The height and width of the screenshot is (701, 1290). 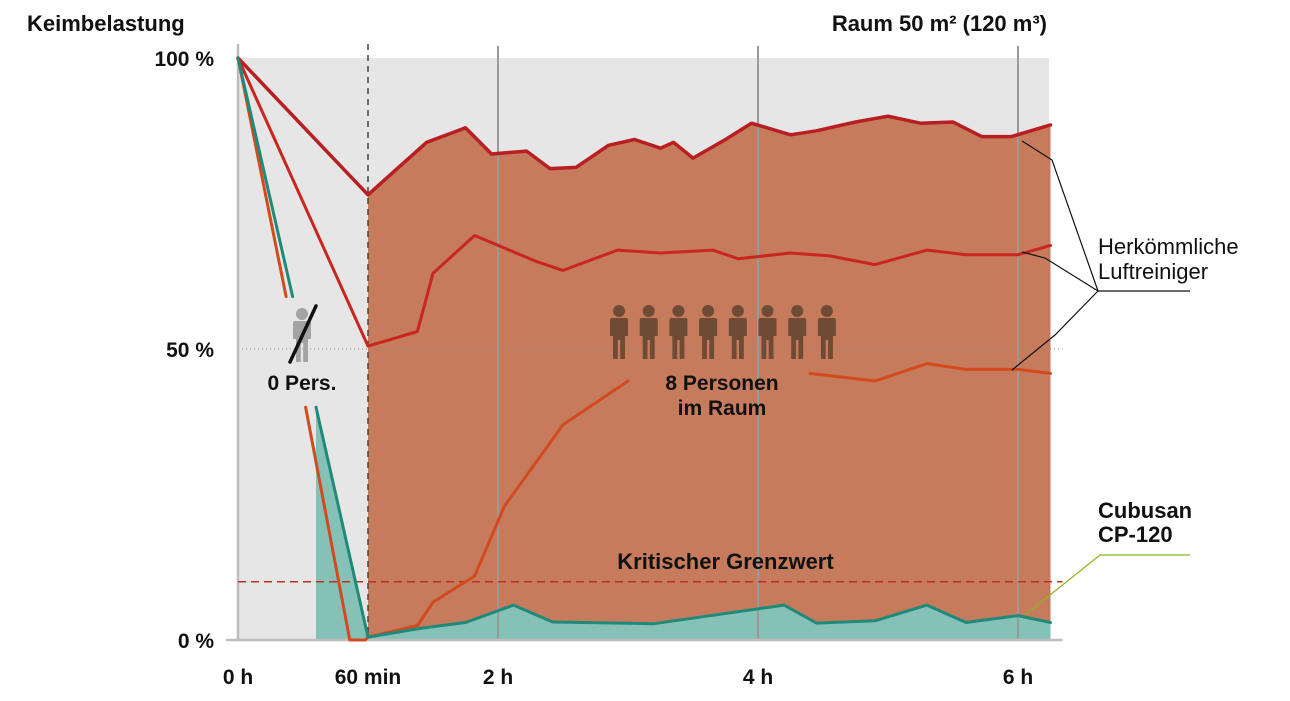 What do you see at coordinates (265, 177) in the screenshot?
I see `series-4-line-seg1` at bounding box center [265, 177].